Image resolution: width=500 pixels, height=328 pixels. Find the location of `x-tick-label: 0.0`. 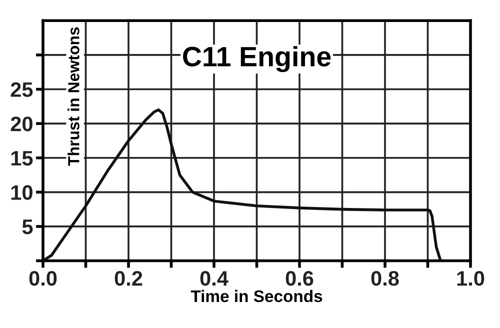

x-tick-label: 0.0 is located at coordinates (43, 278).